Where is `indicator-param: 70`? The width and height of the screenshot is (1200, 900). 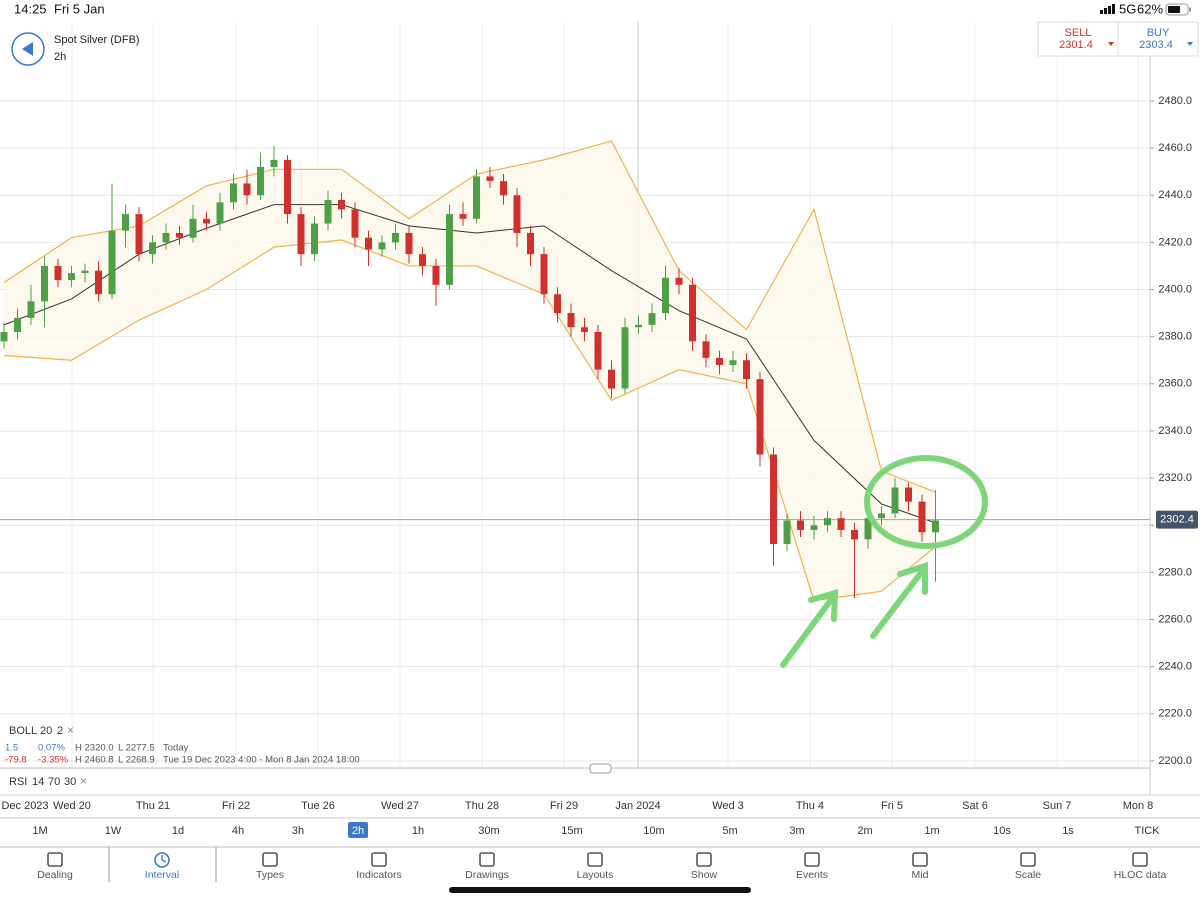
indicator-param: 70 is located at coordinates (54, 782).